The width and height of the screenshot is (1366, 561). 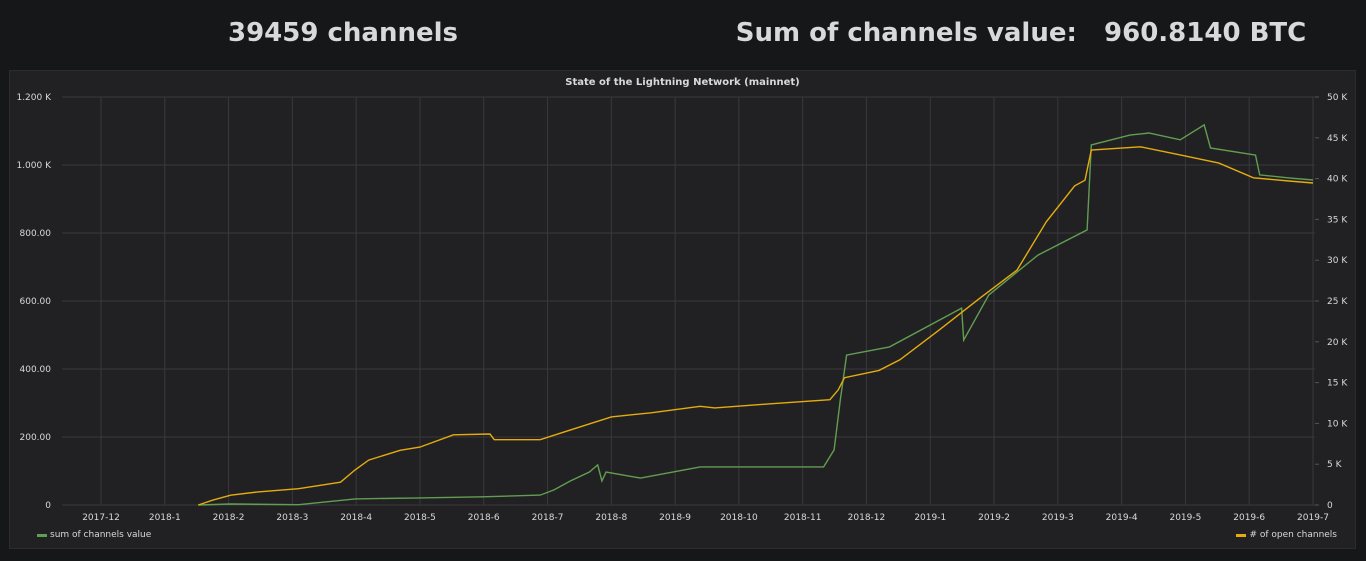 What do you see at coordinates (1337, 261) in the screenshot?
I see `y-right-tick-label: 30 K` at bounding box center [1337, 261].